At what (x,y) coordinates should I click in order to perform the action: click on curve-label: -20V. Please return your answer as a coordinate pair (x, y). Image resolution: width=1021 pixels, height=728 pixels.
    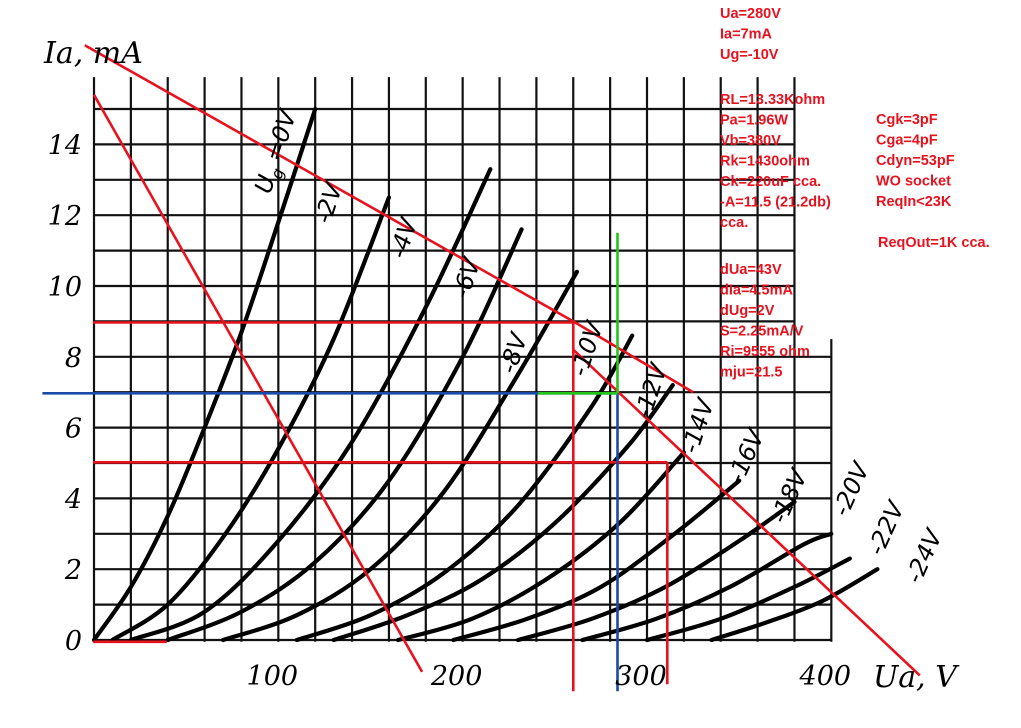
    Looking at the image, I should click on (851, 489).